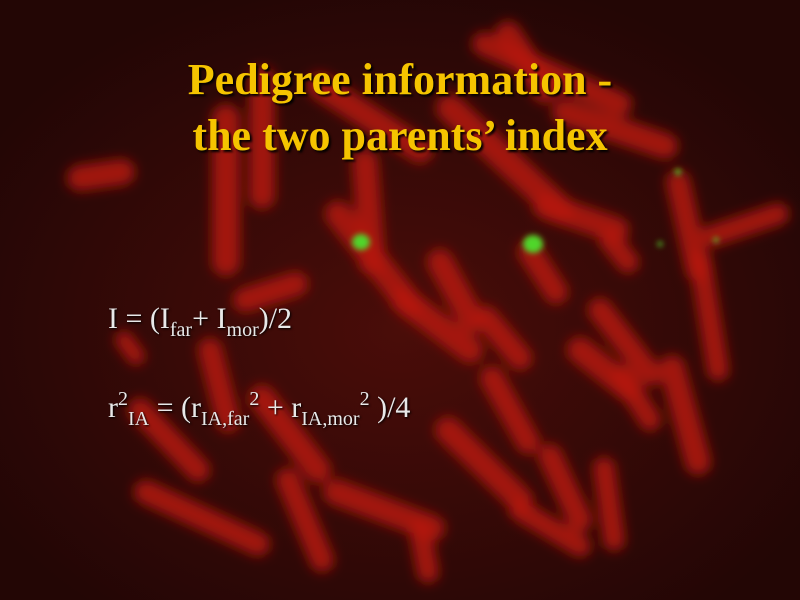  I want to click on formula-reliability: r2IA = (rIA,far2 + rIA,mor2 )/4, so click(259, 409).